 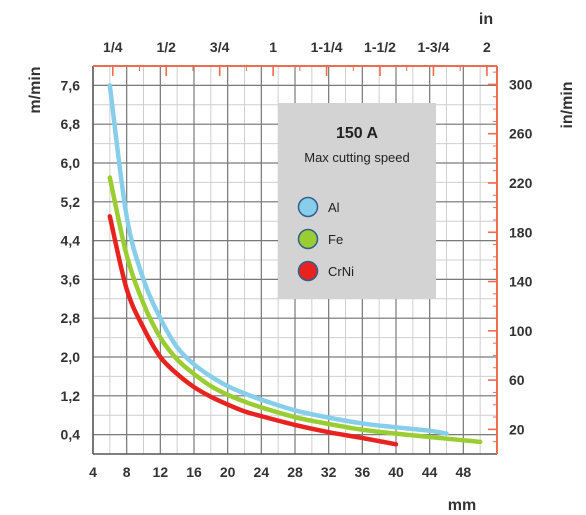 What do you see at coordinates (71, 85) in the screenshot?
I see `y-axis-tick-label: 7,6` at bounding box center [71, 85].